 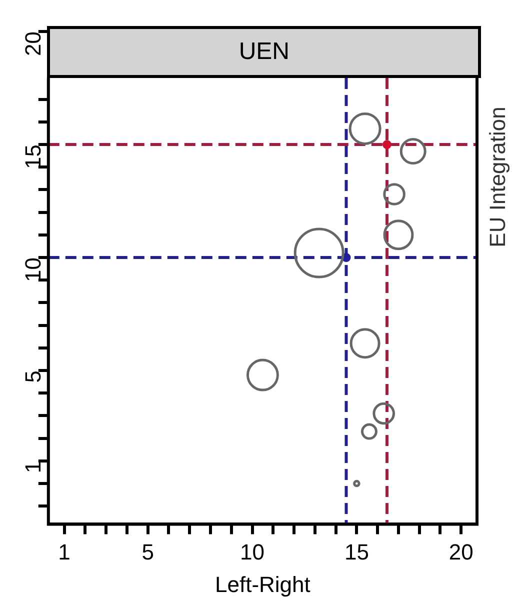 What do you see at coordinates (33, 376) in the screenshot?
I see `y-tick-label: 5` at bounding box center [33, 376].